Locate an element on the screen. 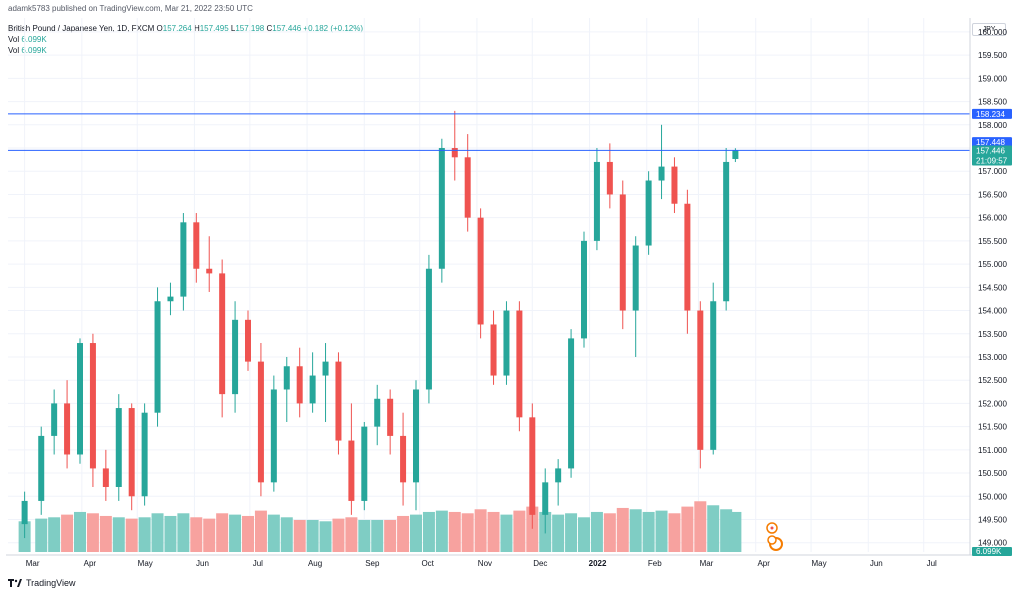  hline-upper-tag: 158.234 is located at coordinates (990, 114).